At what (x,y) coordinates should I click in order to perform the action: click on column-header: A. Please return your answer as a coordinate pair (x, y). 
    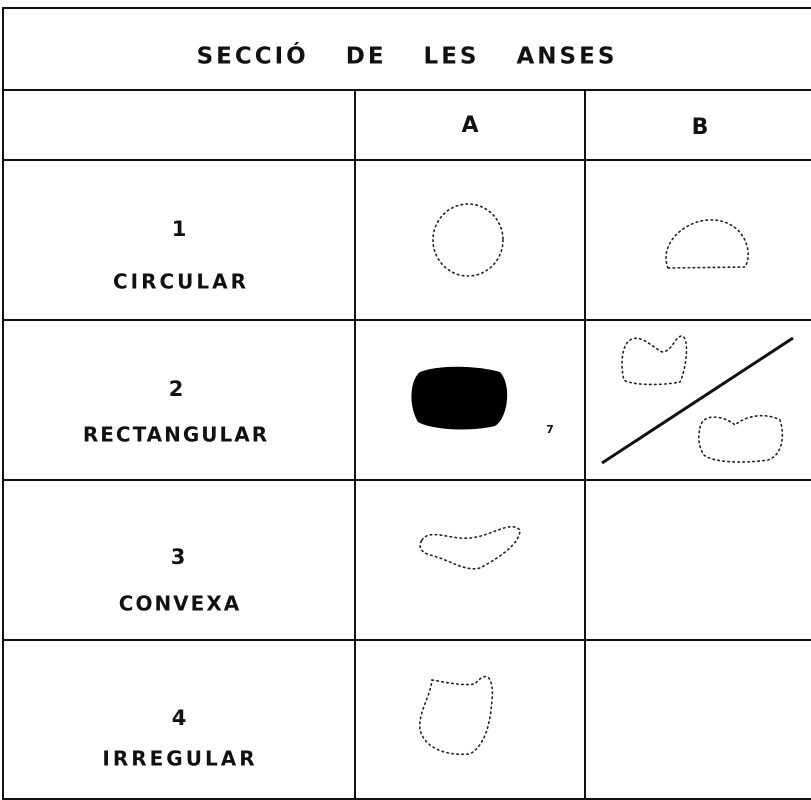
    Looking at the image, I should click on (469, 125).